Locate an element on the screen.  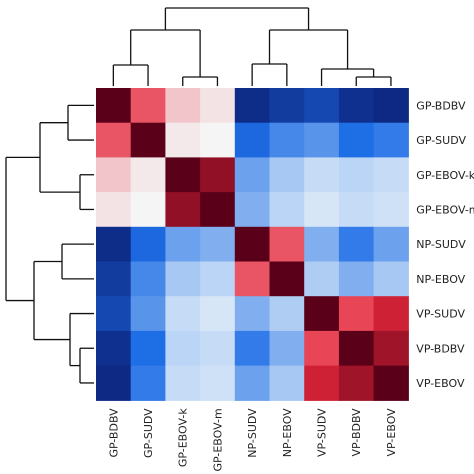
heatmap-cell-GP-BDBV-NP-EBOV is located at coordinates (287, 106).